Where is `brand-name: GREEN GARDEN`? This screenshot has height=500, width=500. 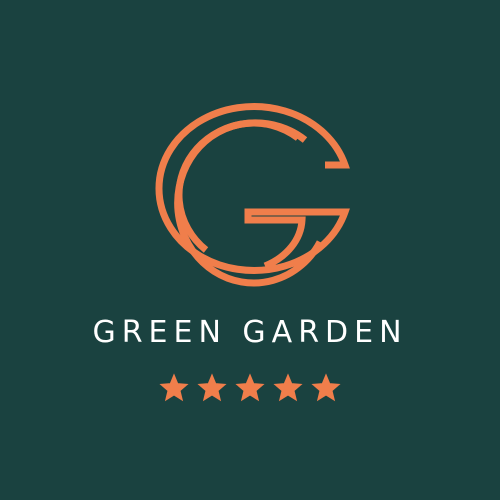 brand-name: GREEN GARDEN is located at coordinates (250, 332).